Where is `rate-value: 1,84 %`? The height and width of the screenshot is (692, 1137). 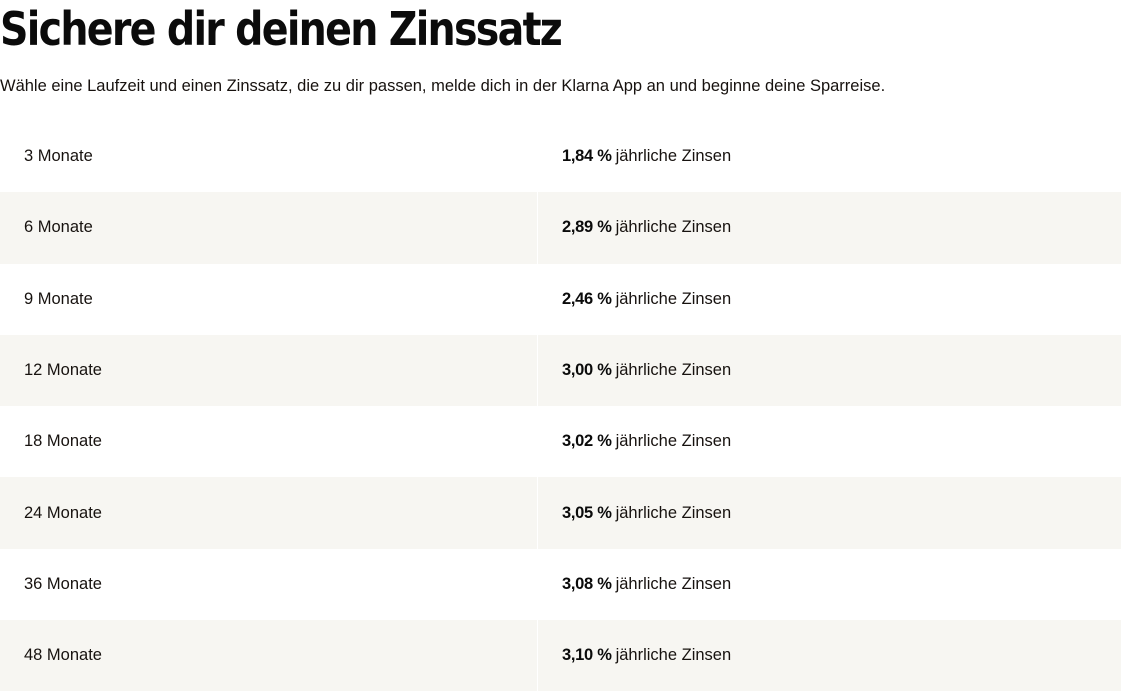 rate-value: 1,84 % is located at coordinates (587, 156).